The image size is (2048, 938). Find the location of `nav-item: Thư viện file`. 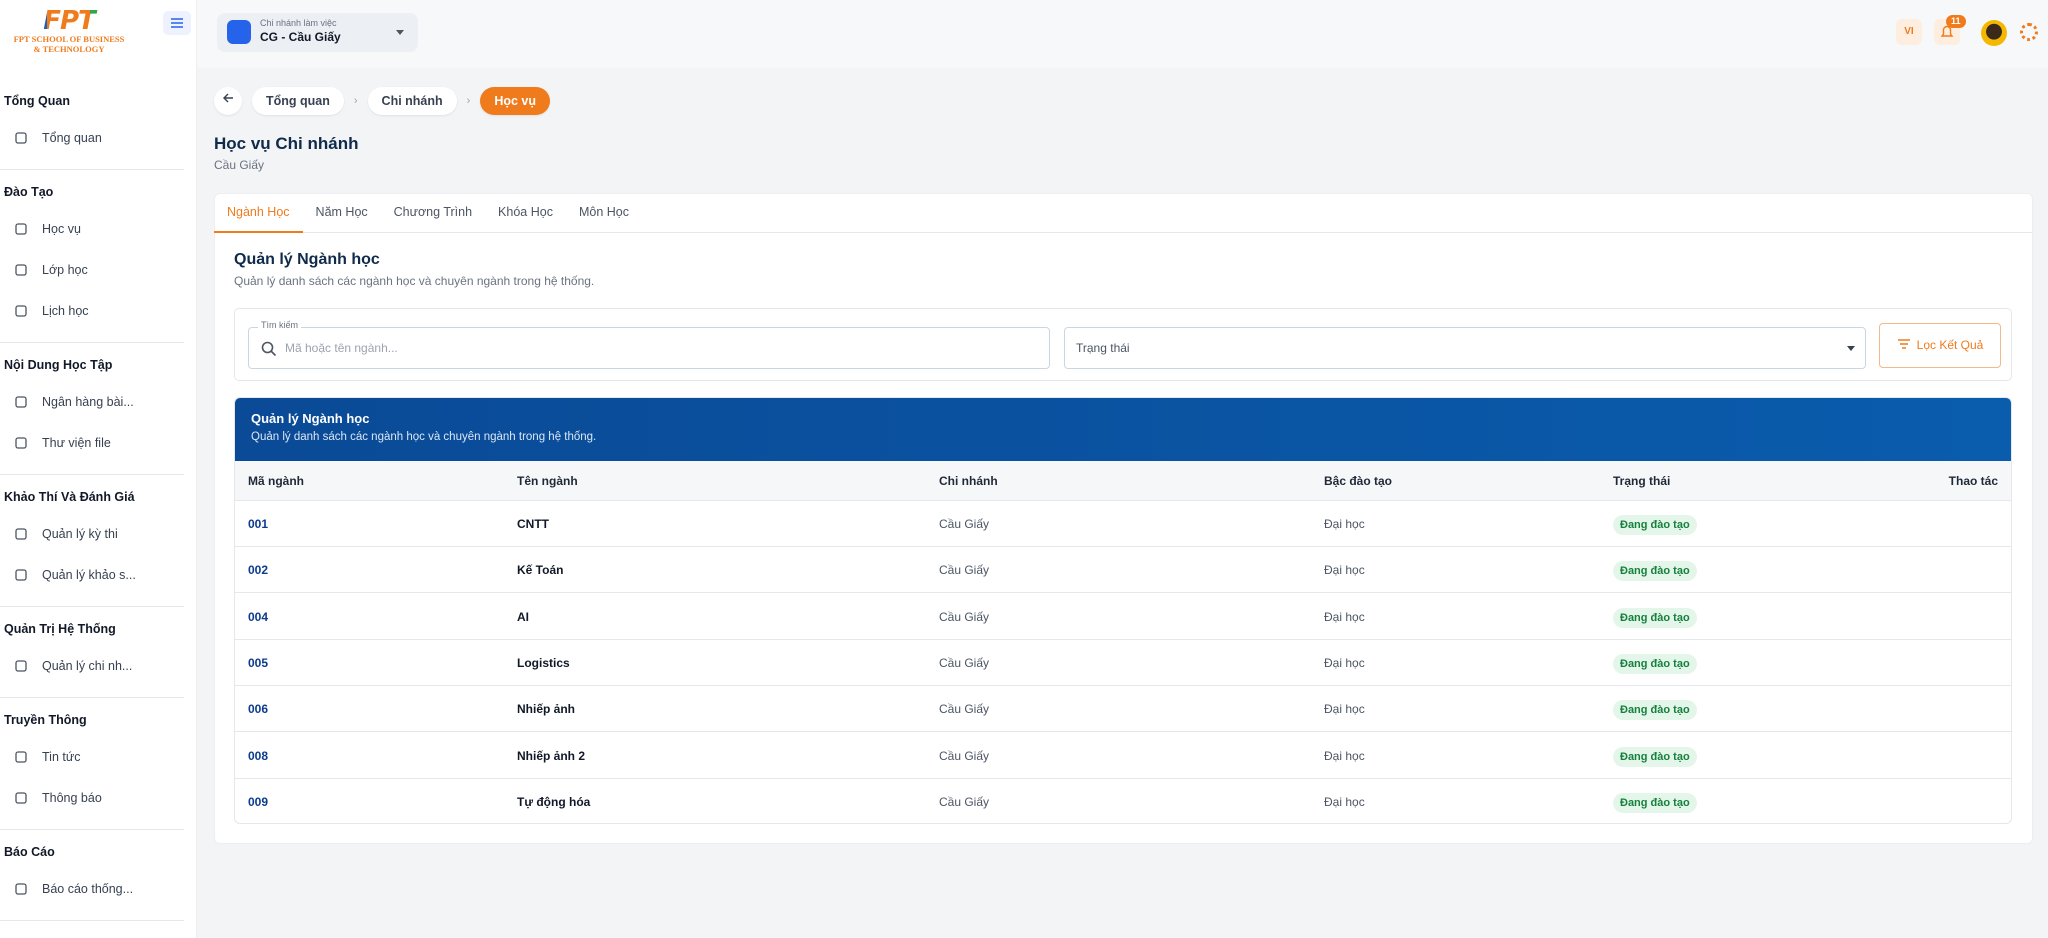

nav-item: Thư viện file is located at coordinates (92, 442).